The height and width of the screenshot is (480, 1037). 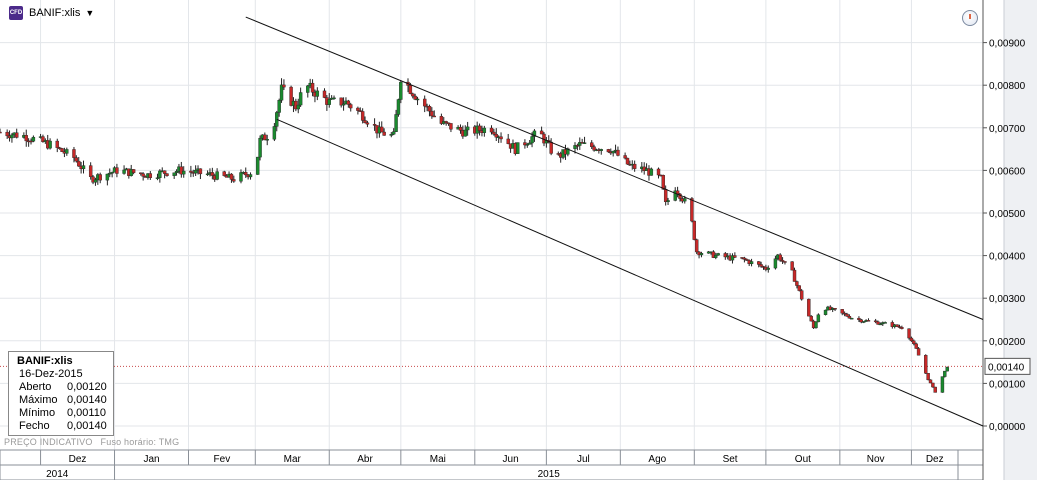 What do you see at coordinates (365, 459) in the screenshot?
I see `month-label: Abr` at bounding box center [365, 459].